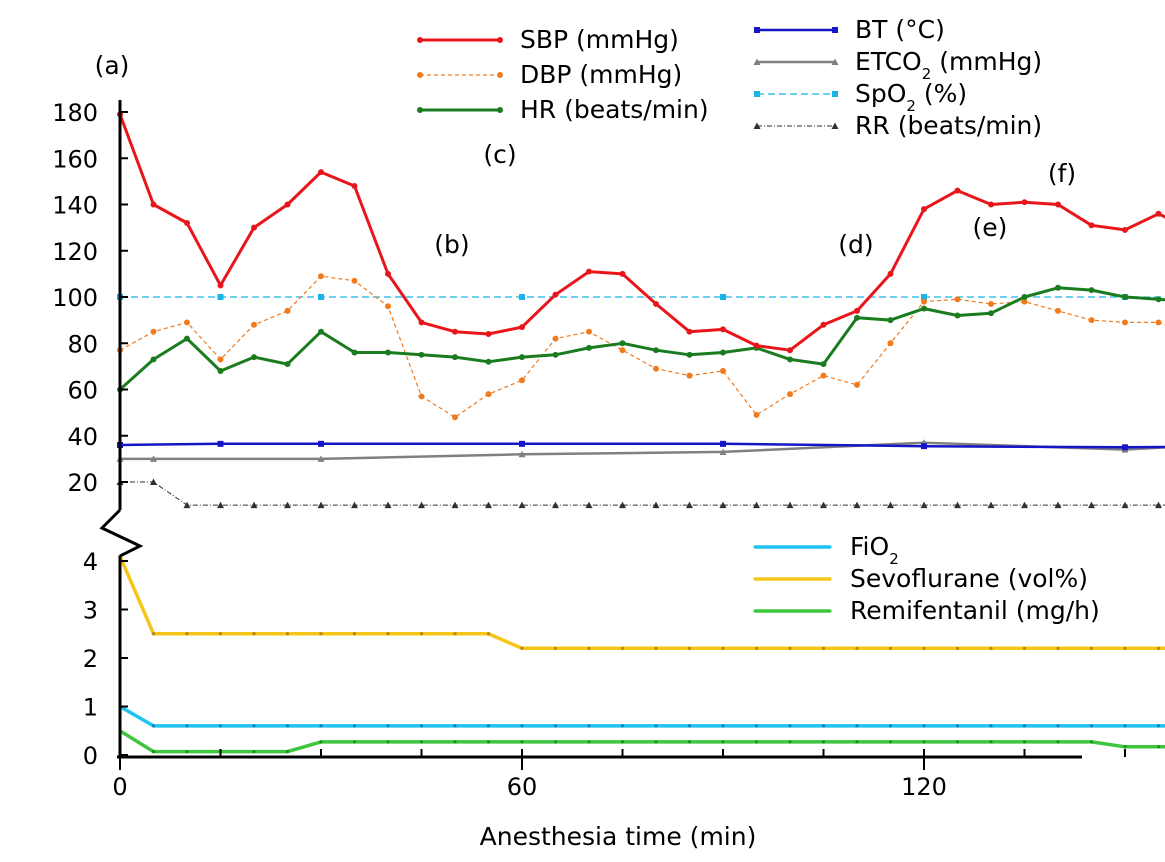  Describe the element at coordinates (897, 125) in the screenshot. I see `legend-item-rr: RR (beats/min)` at that location.